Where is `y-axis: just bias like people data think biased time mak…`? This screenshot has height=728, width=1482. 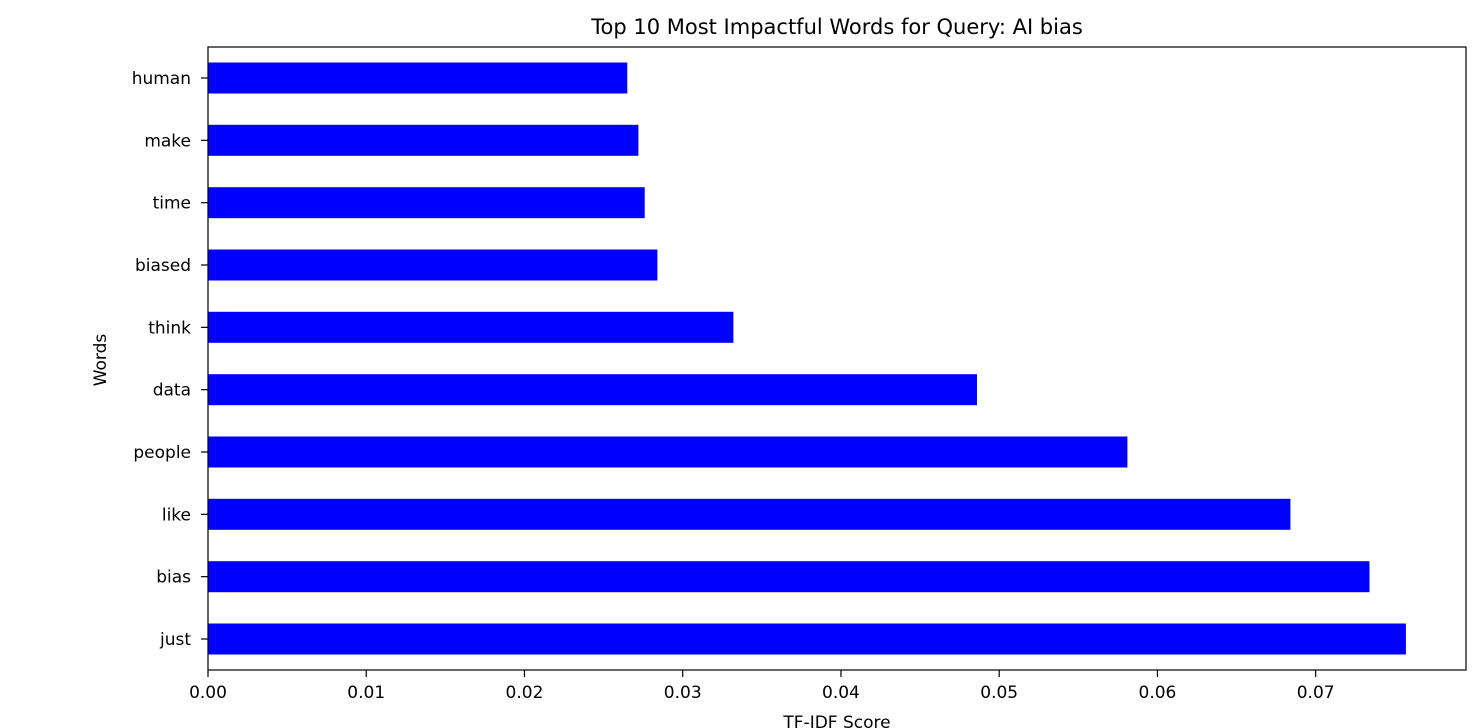 y-axis: just bias like people data think biased time mak… is located at coordinates (170, 359).